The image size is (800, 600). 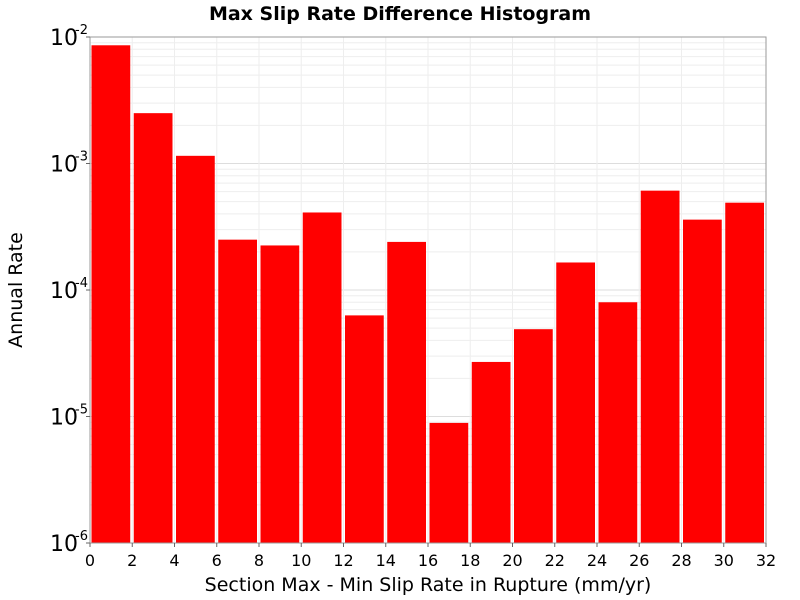 What do you see at coordinates (259, 560) in the screenshot?
I see `x-tick-label: 8` at bounding box center [259, 560].